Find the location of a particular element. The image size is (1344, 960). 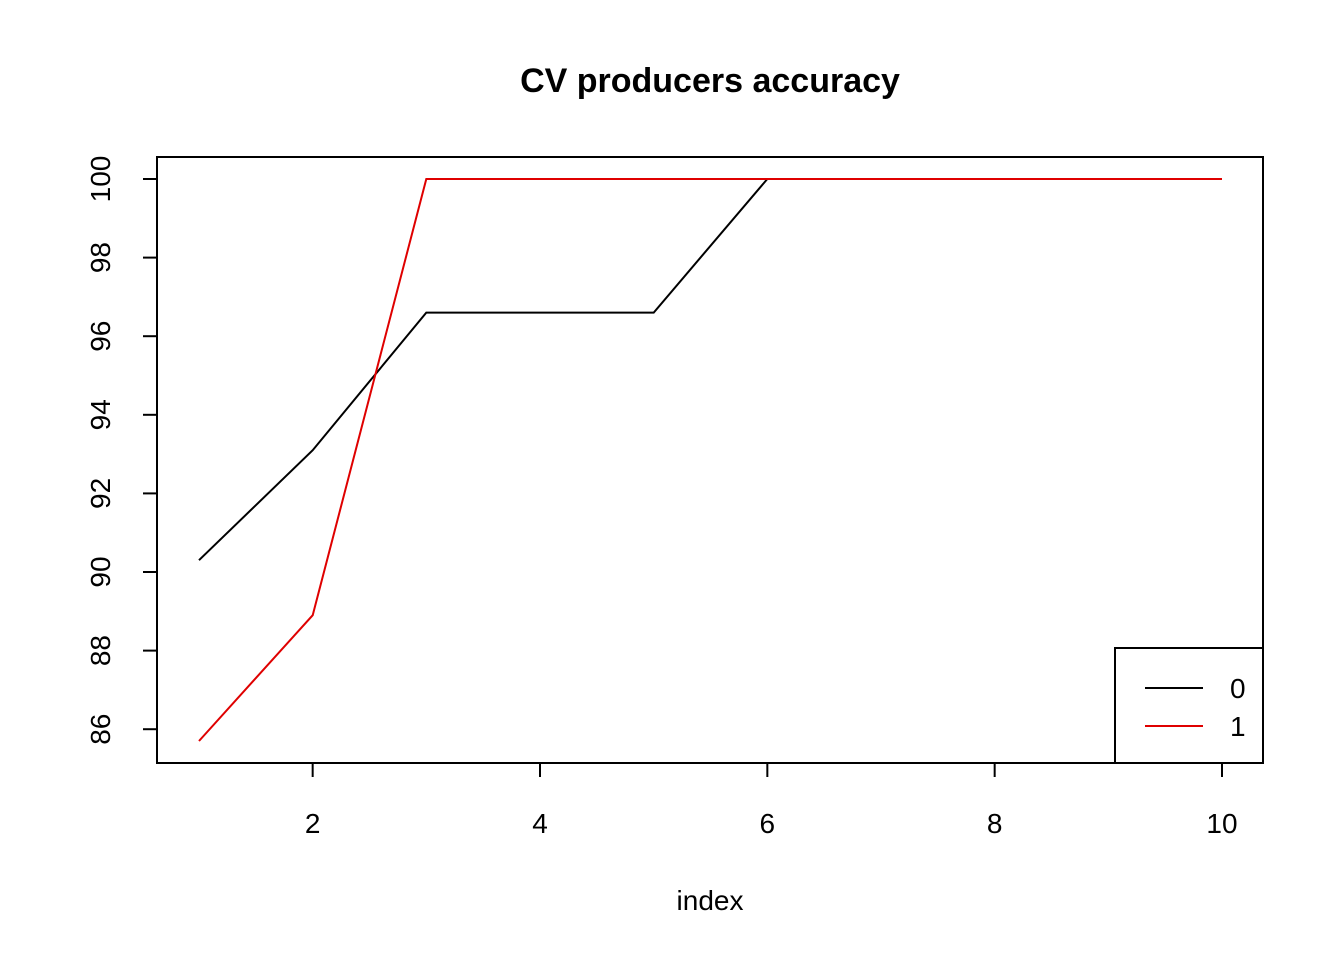

legend-label-0: 0 is located at coordinates (1238, 688).